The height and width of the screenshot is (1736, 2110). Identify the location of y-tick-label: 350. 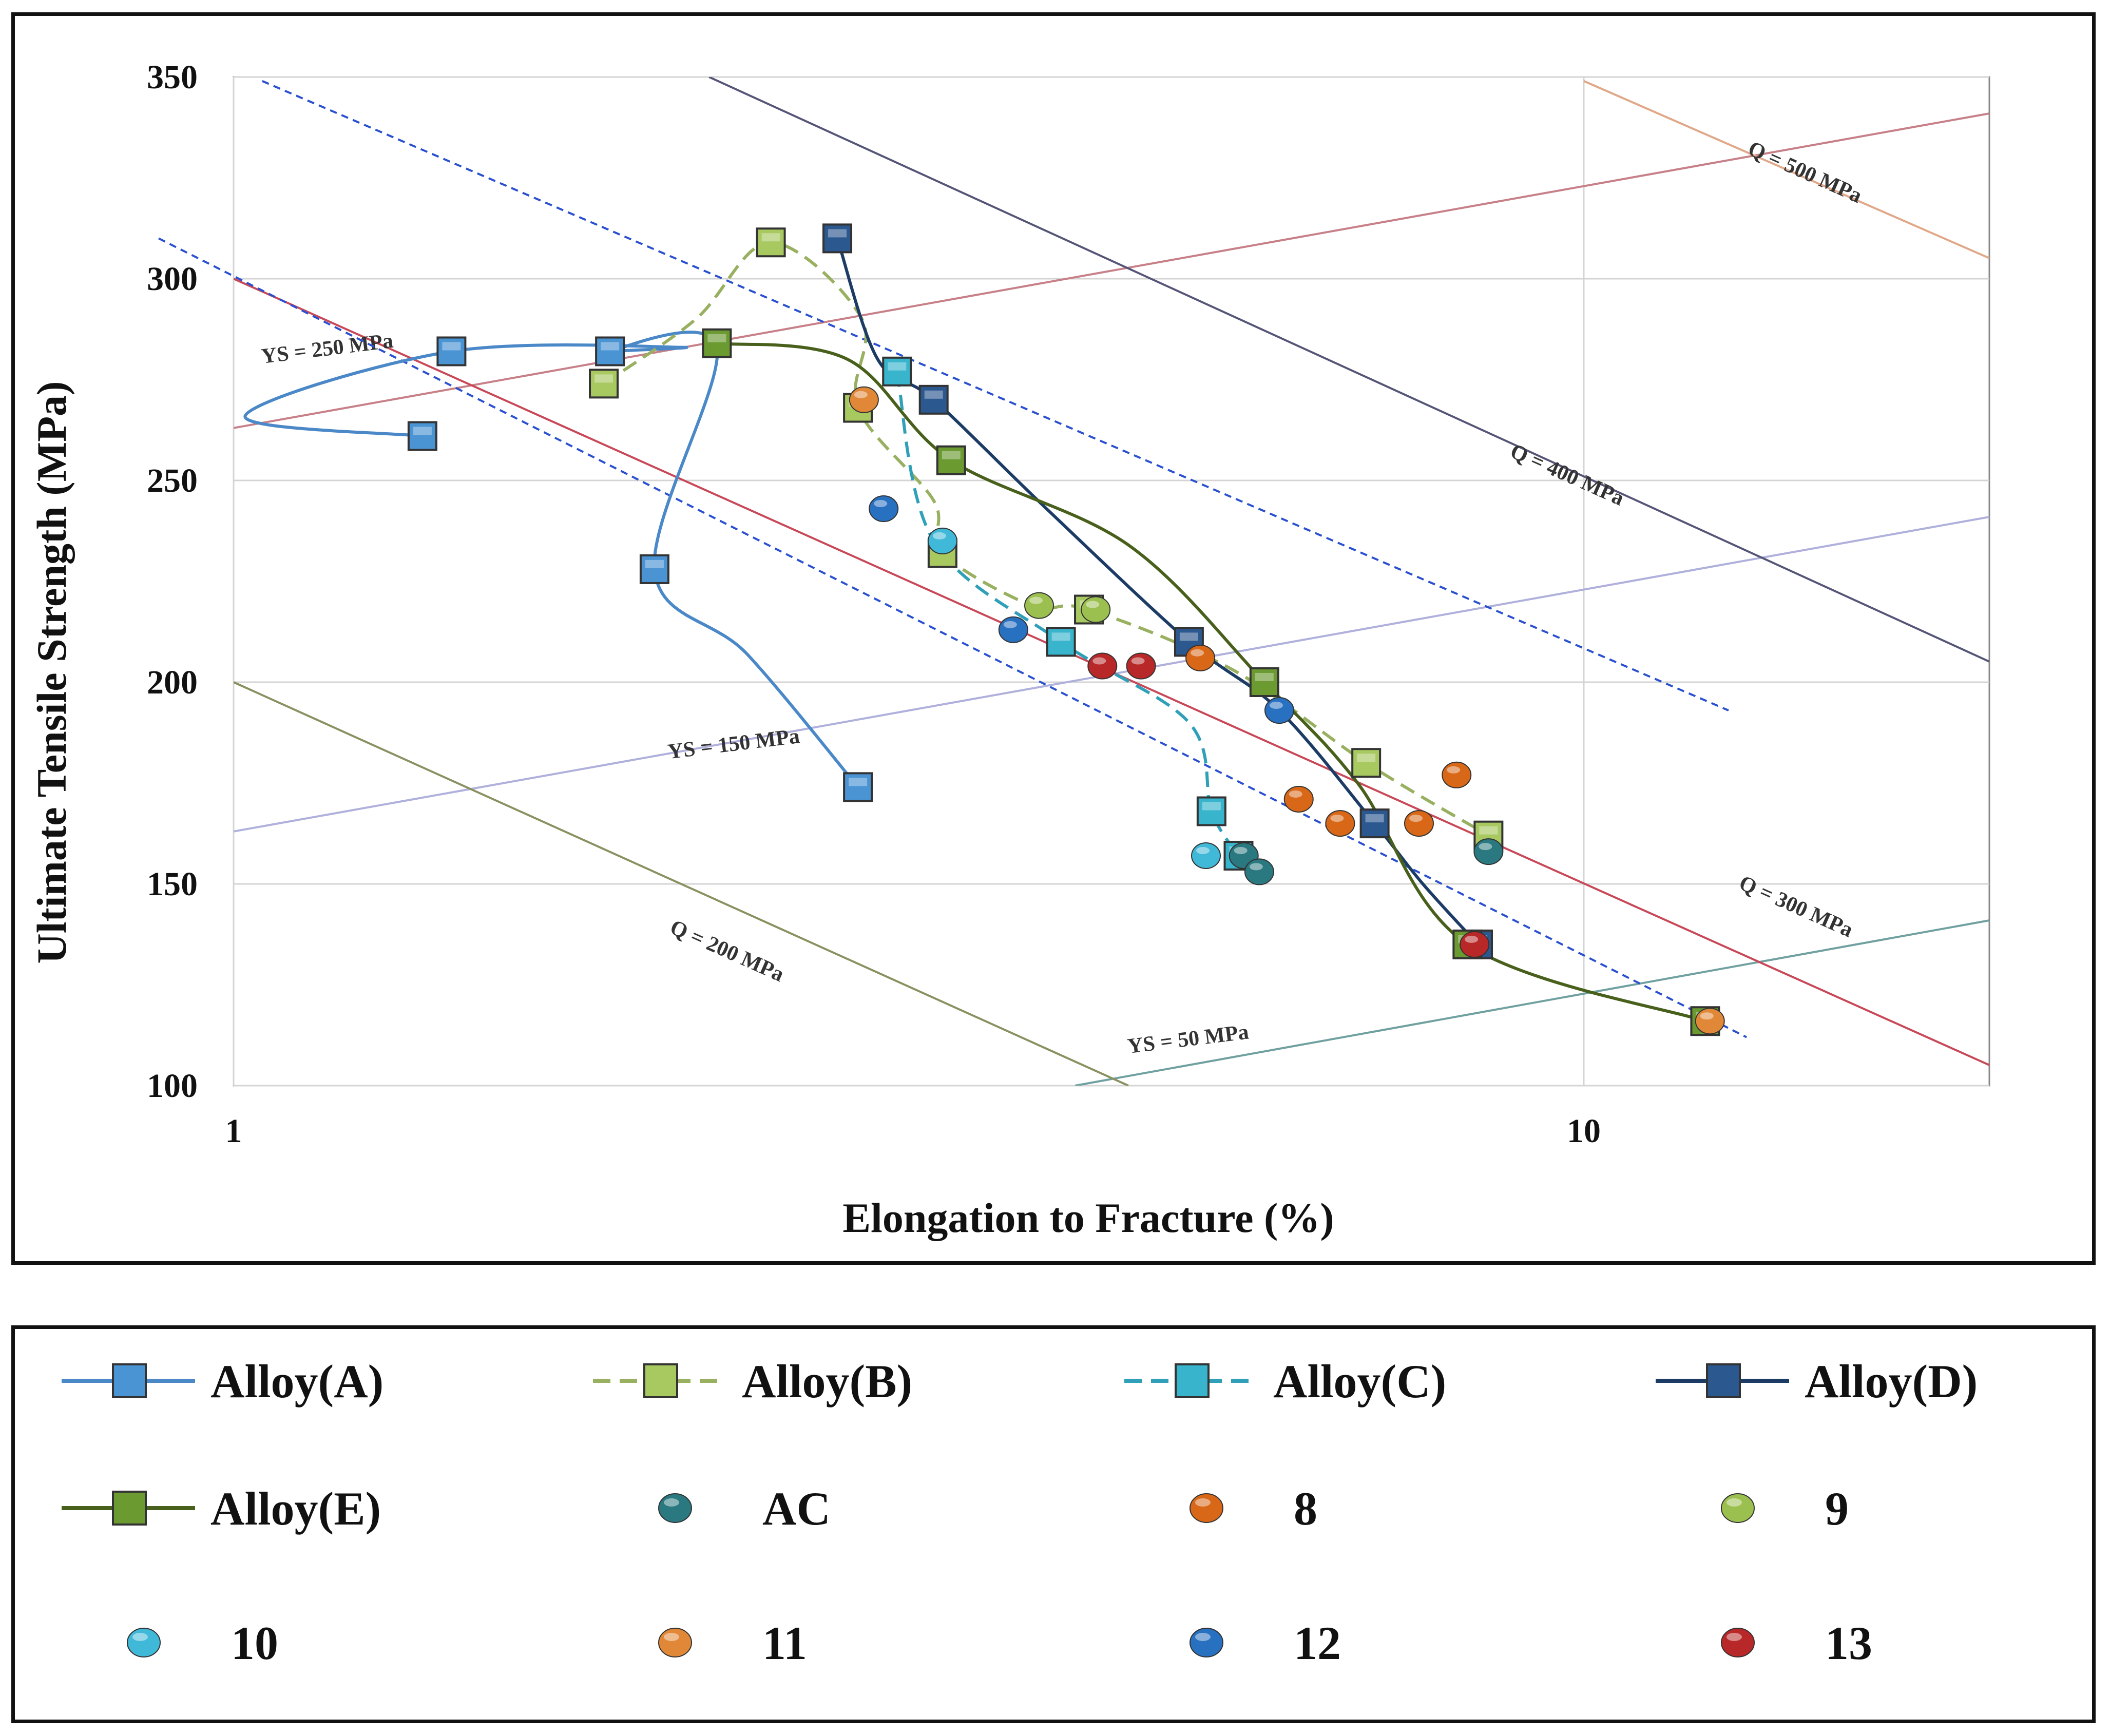
(172, 77).